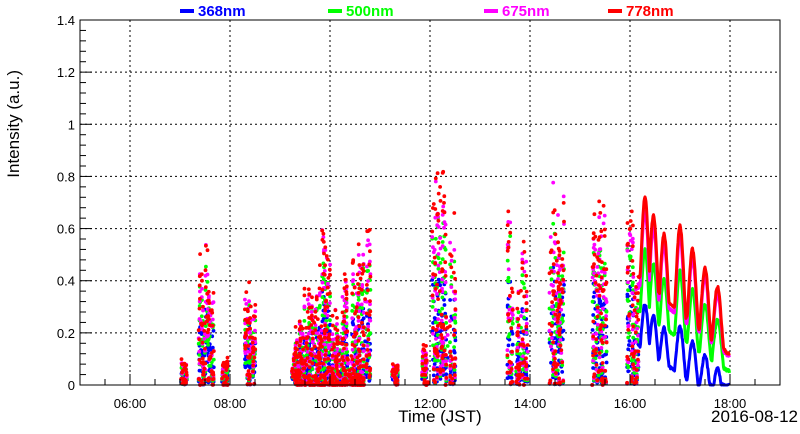  Describe the element at coordinates (370, 11) in the screenshot. I see `legend-label: 500nm` at that location.